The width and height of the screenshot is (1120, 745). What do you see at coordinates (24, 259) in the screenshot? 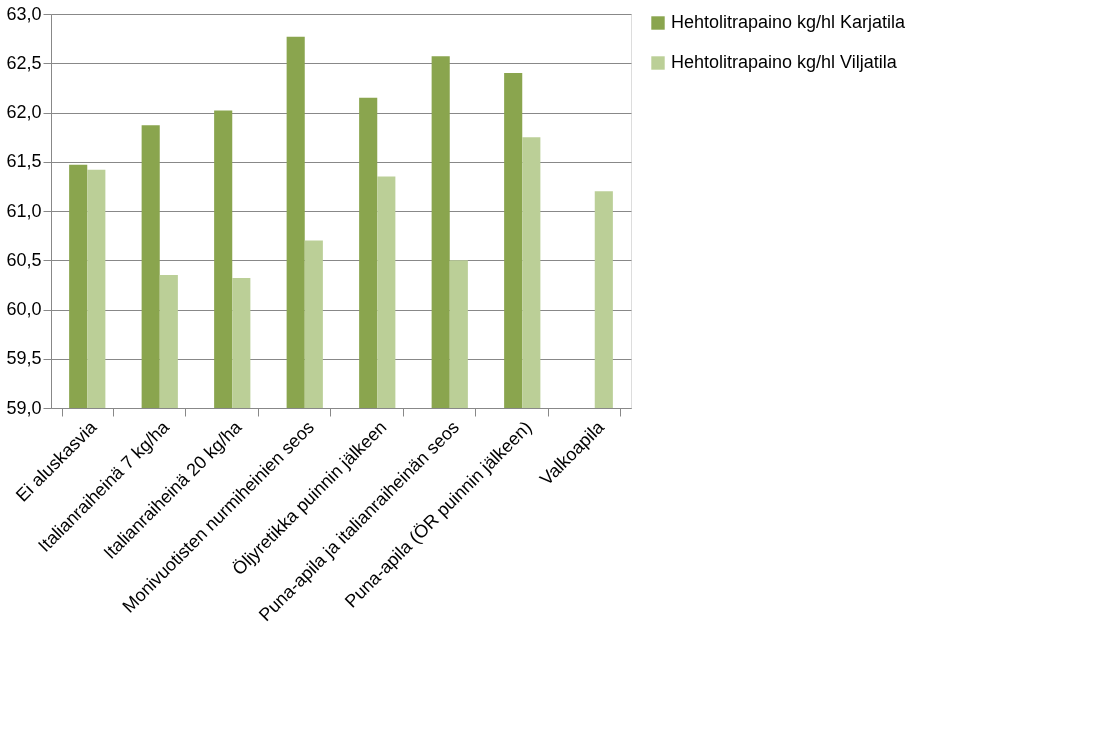
I see `y-tick-label: 60,5` at bounding box center [24, 259].